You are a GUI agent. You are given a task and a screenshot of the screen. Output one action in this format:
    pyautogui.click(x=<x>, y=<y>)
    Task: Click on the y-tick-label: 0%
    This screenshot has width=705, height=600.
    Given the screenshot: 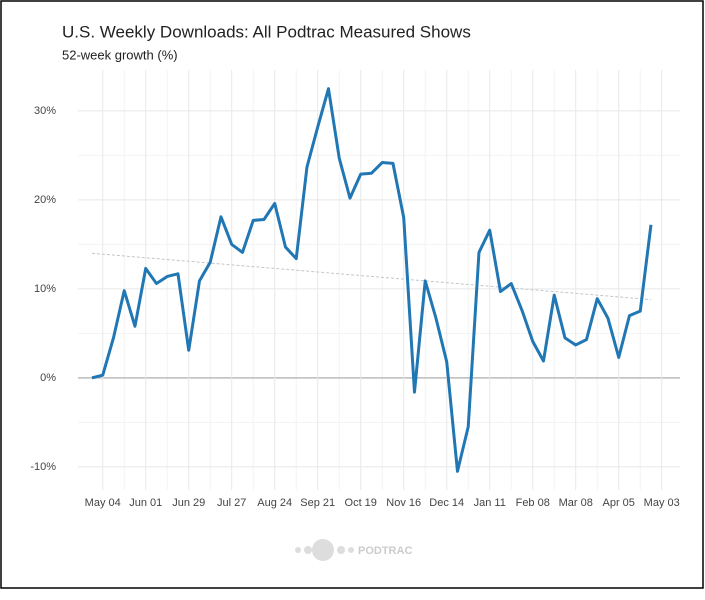 What is the action you would take?
    pyautogui.click(x=48, y=378)
    